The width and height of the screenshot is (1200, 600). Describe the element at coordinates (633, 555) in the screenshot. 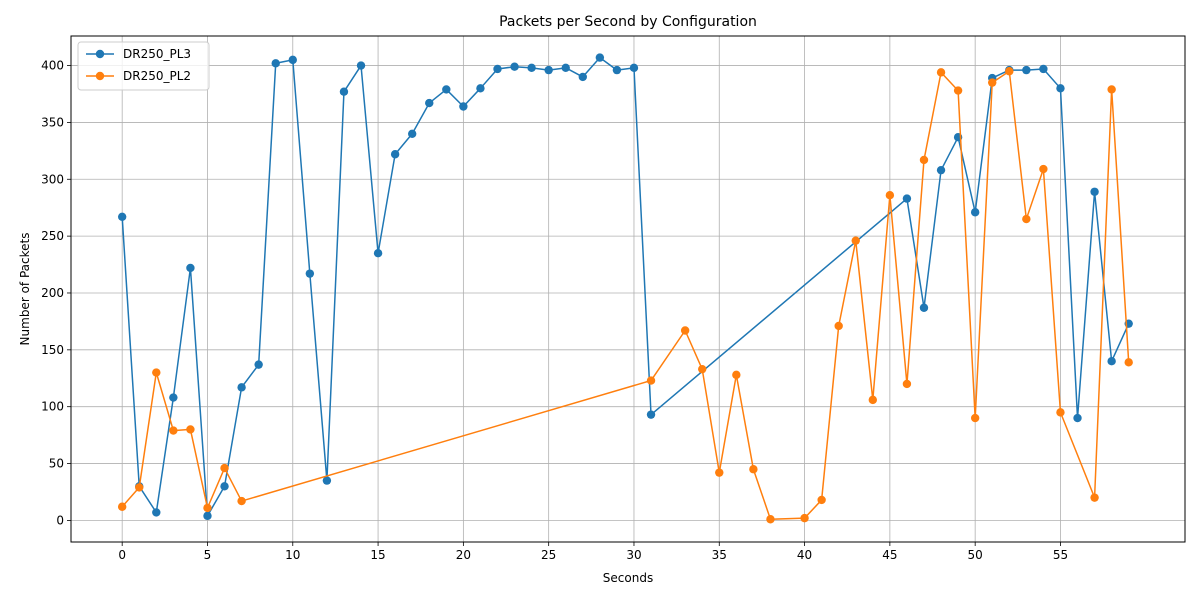

I see `x-tick-label: 30` at that location.